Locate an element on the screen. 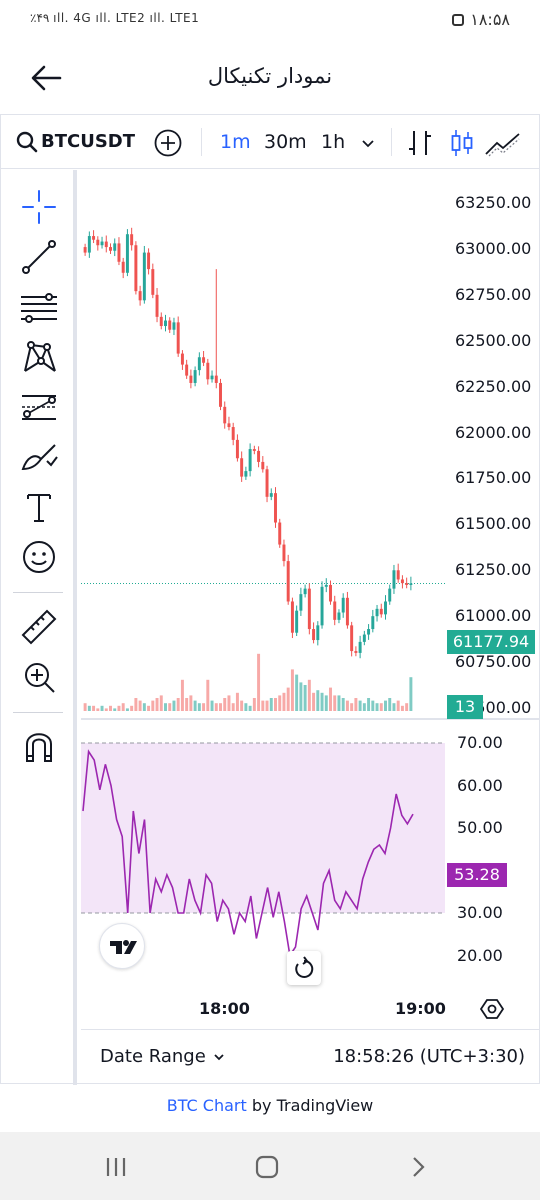 This screenshot has width=540, height=1200. interval-30m: 30m is located at coordinates (285, 142).